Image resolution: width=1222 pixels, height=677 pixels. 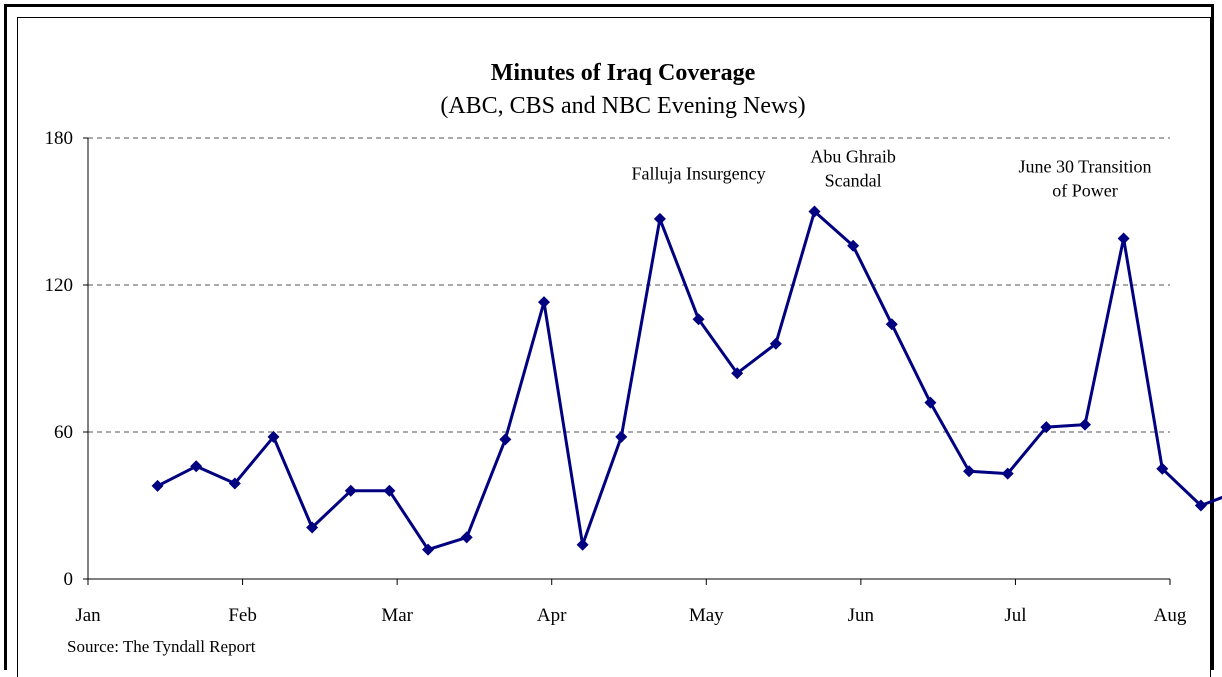 I want to click on annotation-0-line-0: Falluja Insurgency, so click(x=698, y=174).